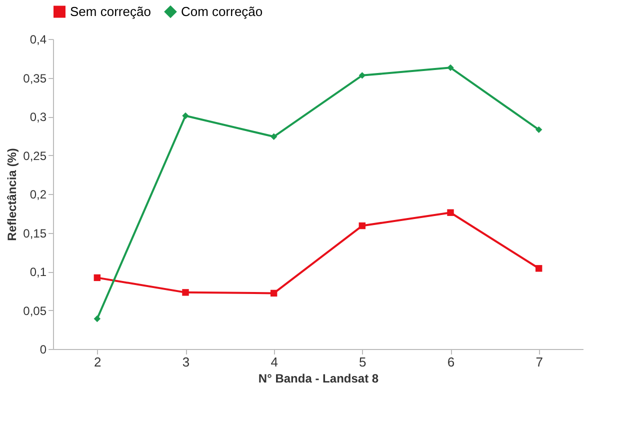  Describe the element at coordinates (274, 362) in the screenshot. I see `x-tick-label: 4` at that location.